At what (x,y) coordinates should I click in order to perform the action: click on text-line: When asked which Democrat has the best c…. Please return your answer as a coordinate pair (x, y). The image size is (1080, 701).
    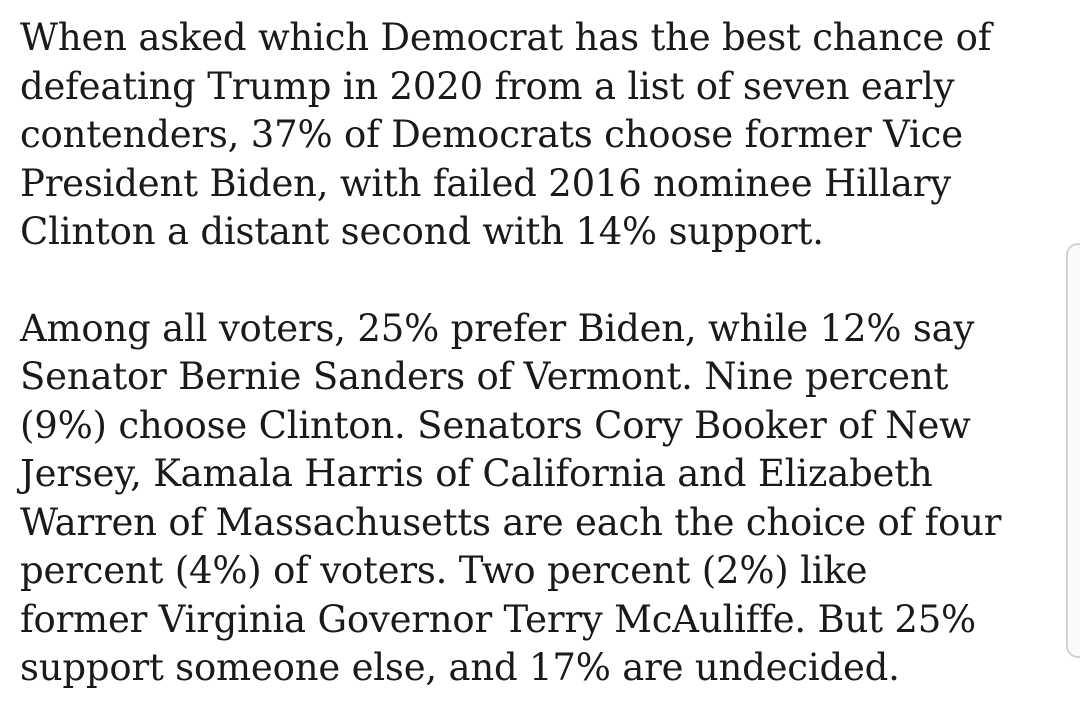
    Looking at the image, I should click on (506, 37).